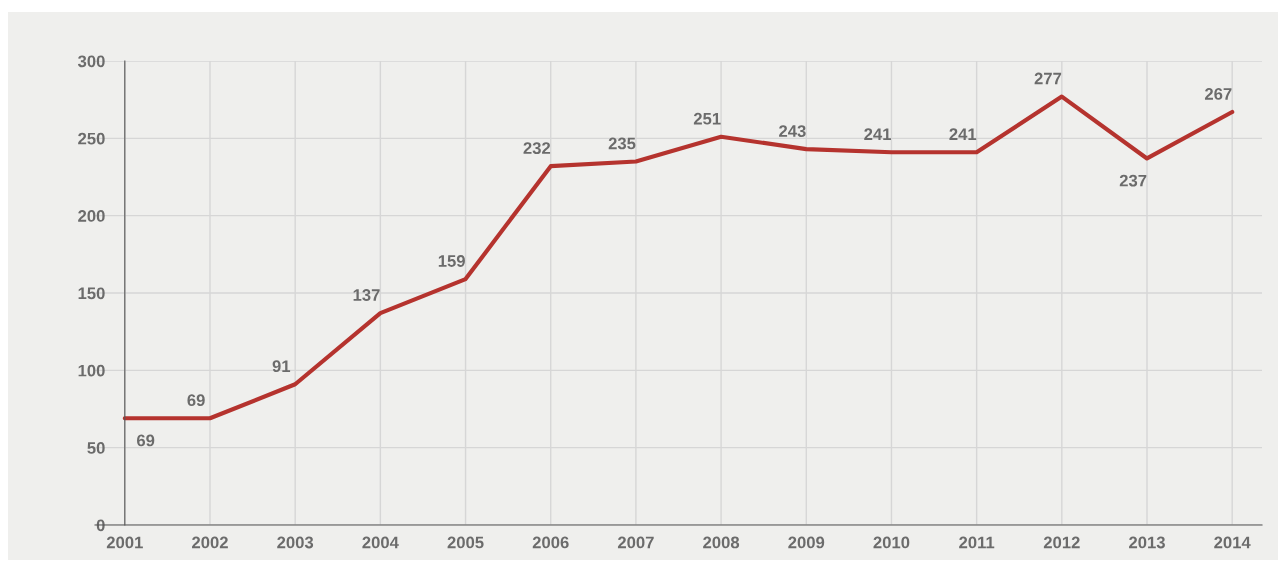 This screenshot has height=564, width=1282. Describe the element at coordinates (380, 542) in the screenshot. I see `x-tick-label: 2004` at that location.